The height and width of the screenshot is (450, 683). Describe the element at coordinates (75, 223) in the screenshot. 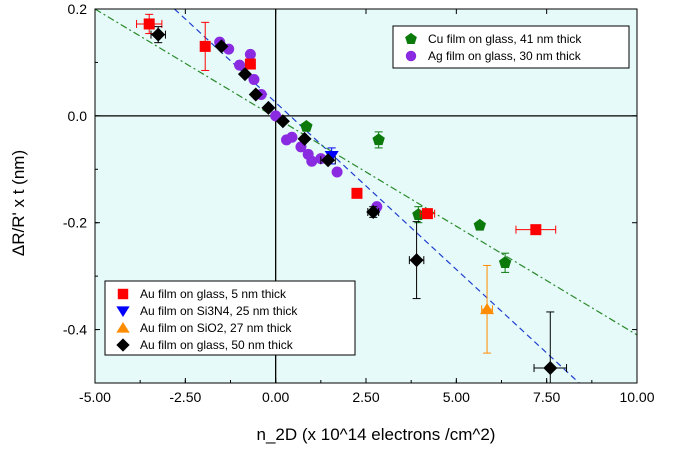

I see `y-tick-label: -0.2` at that location.